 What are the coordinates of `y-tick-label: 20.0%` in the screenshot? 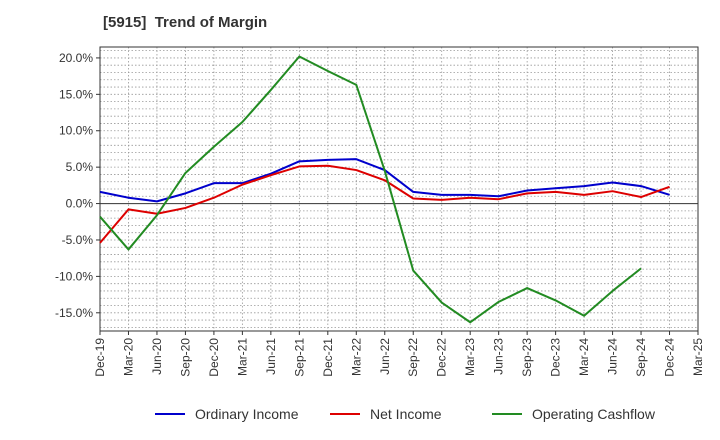 It's located at (76, 58).